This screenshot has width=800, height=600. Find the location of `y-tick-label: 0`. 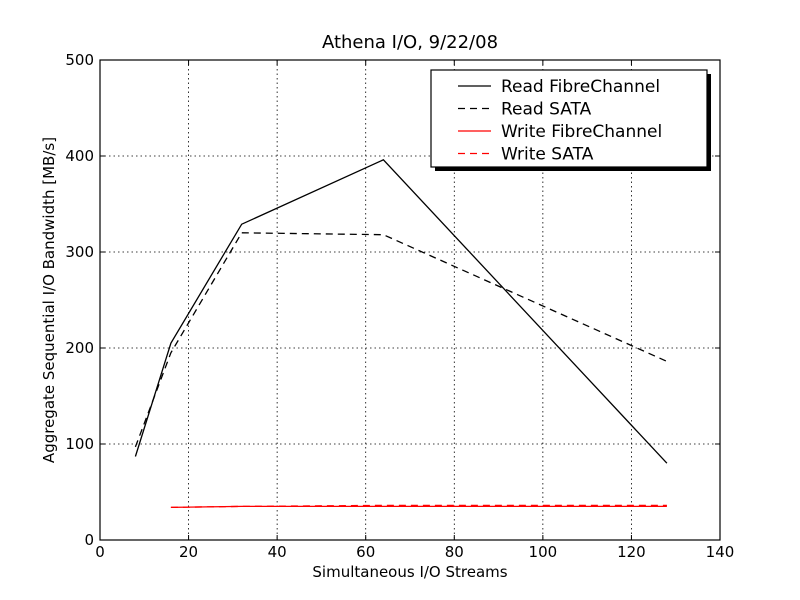

y-tick-label: 0 is located at coordinates (89, 540).